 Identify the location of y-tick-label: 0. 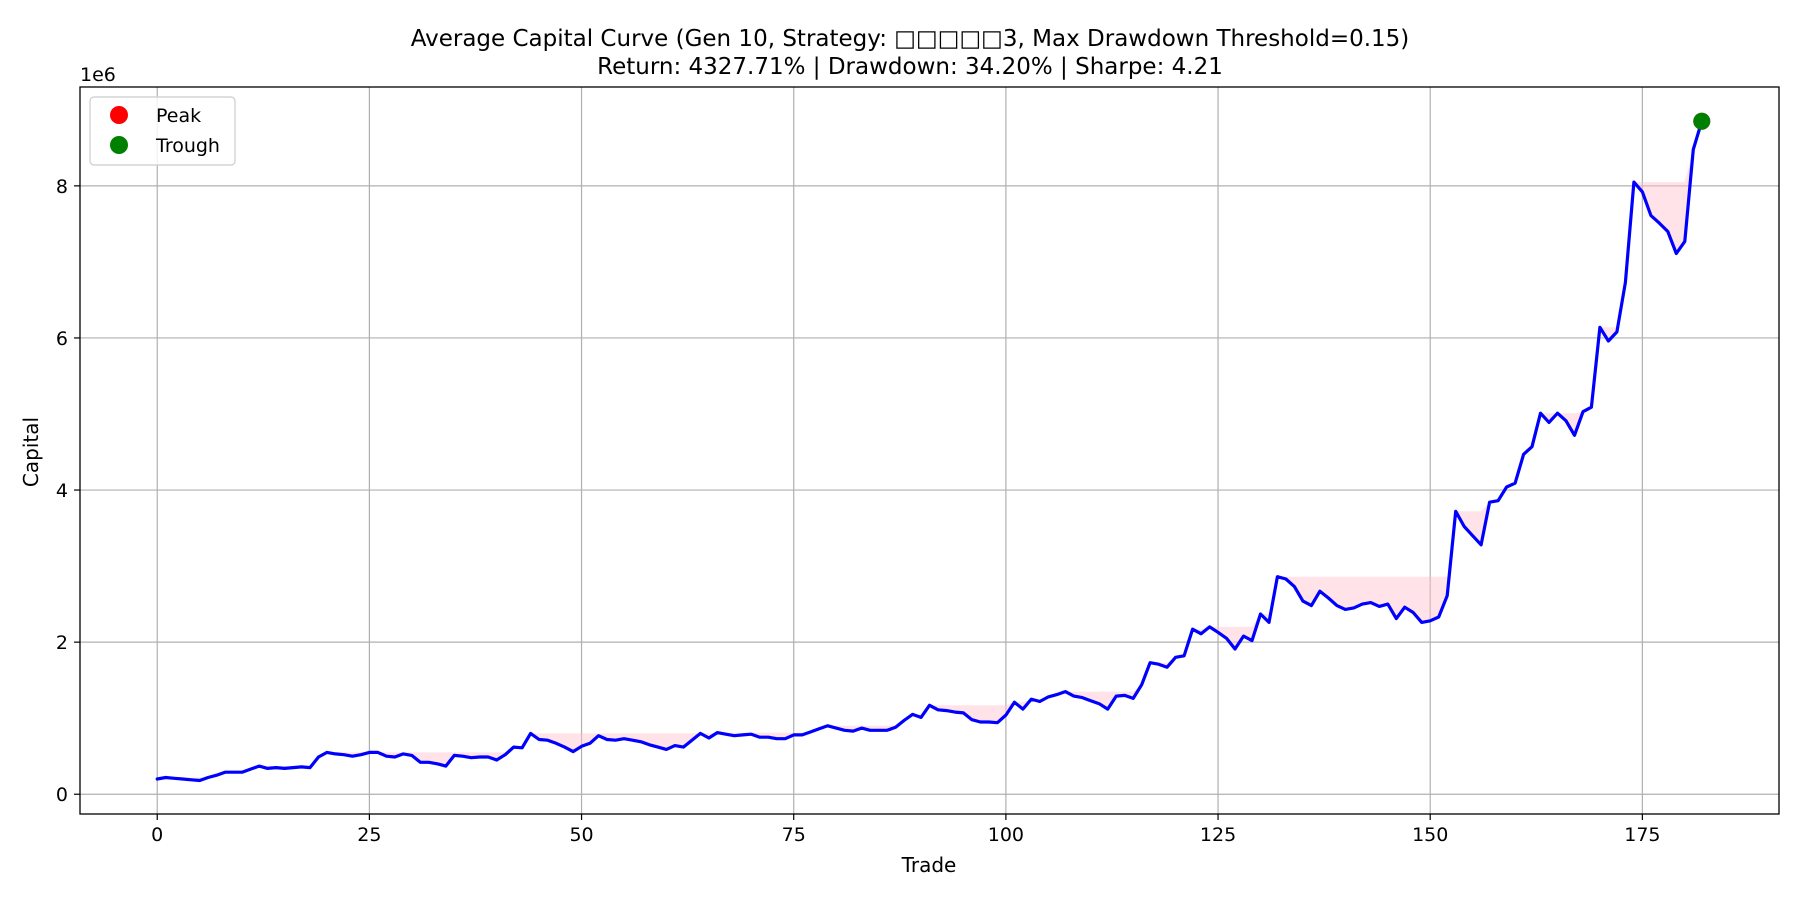
(62, 795).